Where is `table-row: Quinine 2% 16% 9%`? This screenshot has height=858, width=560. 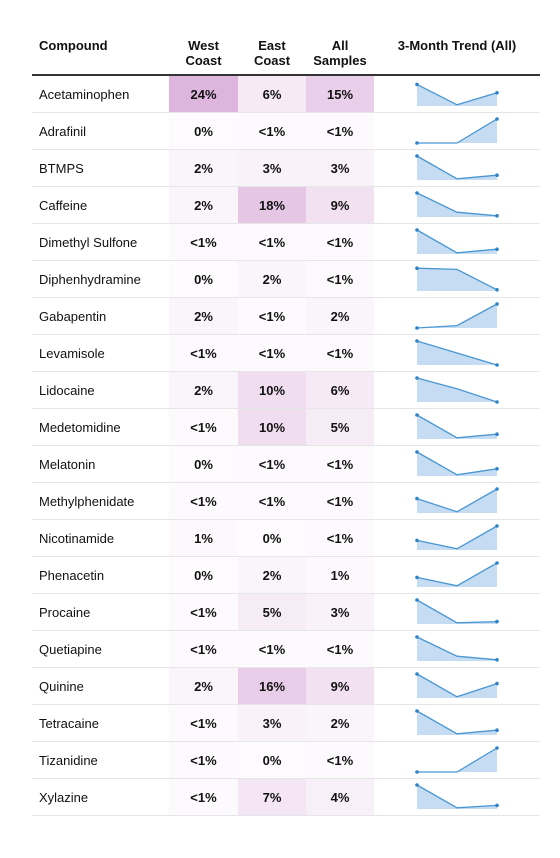
table-row: Quinine 2% 16% 9% is located at coordinates (286, 686).